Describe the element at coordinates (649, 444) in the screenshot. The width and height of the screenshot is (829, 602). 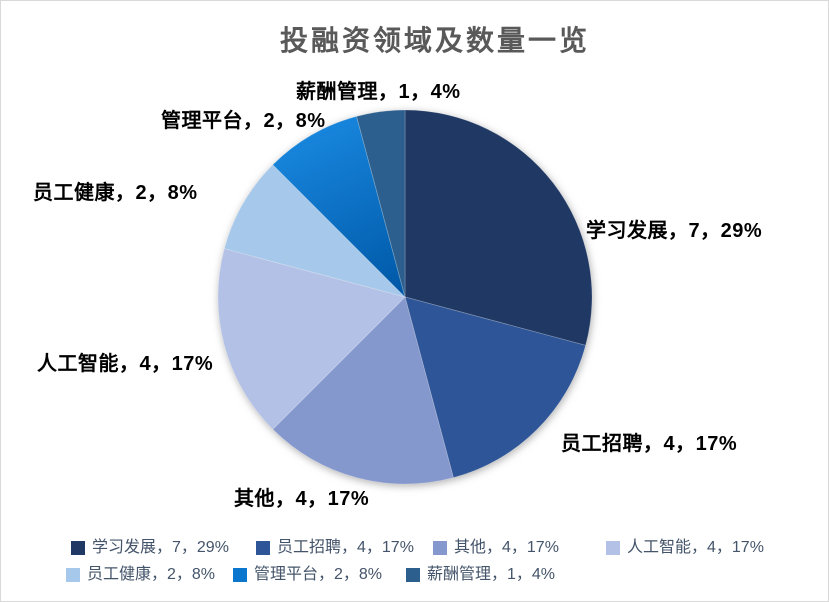
I see `data-label-1: 员工招聘，4，17%` at that location.